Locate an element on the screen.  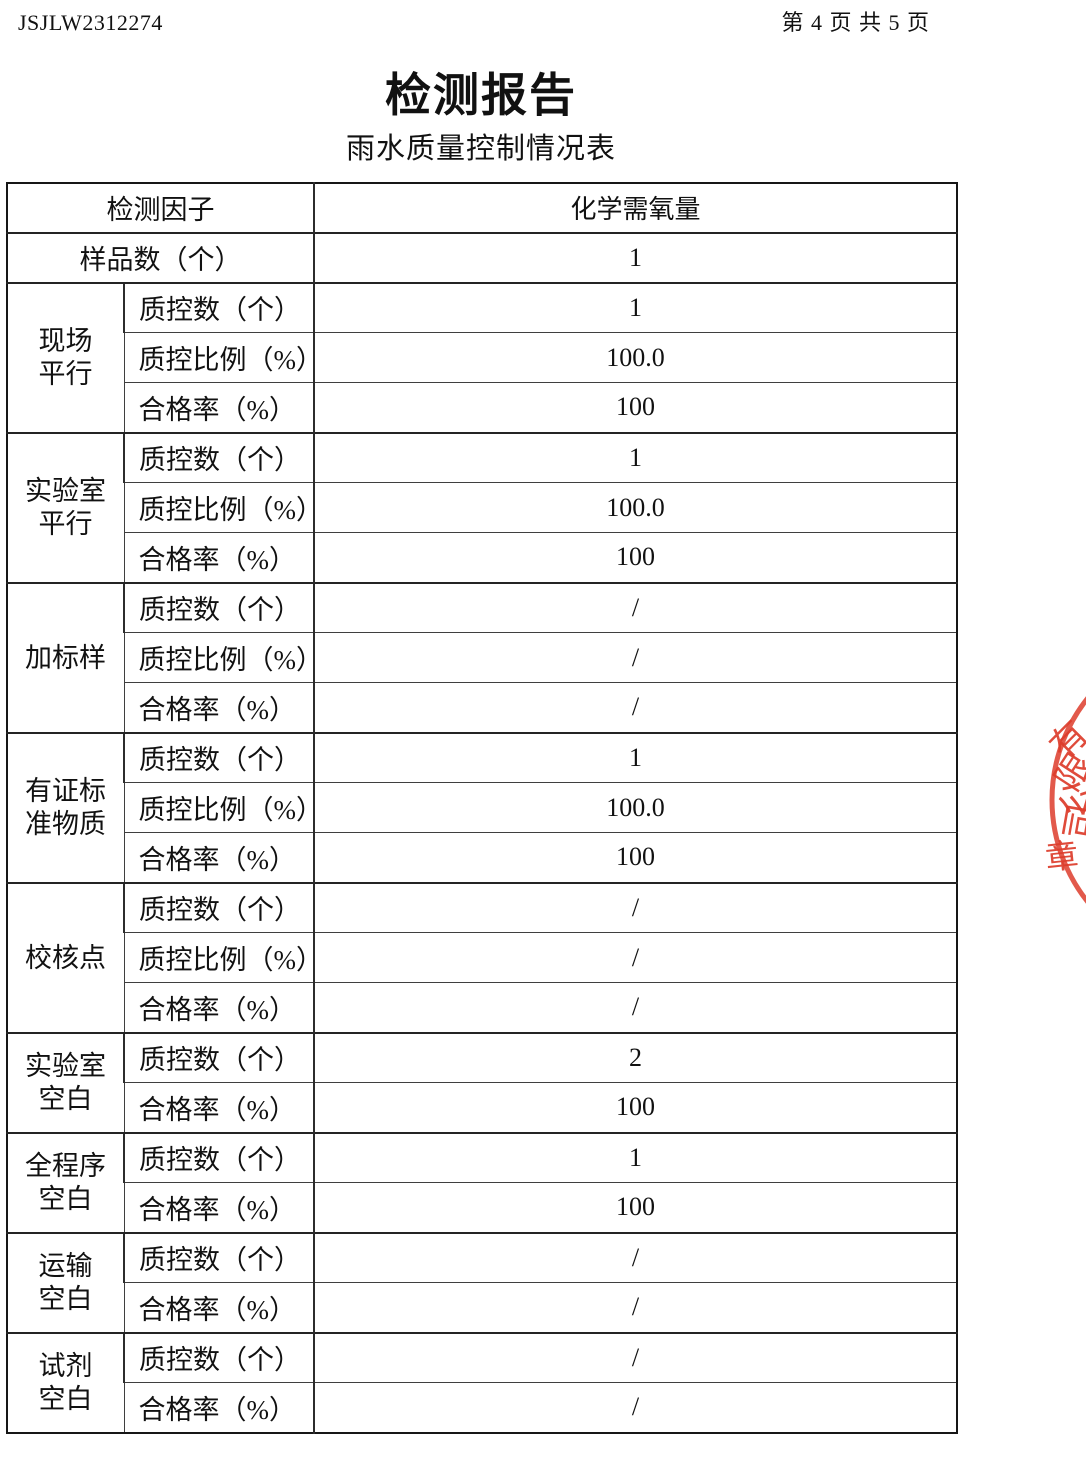
report-title: 检测报告 is located at coordinates (481, 95).